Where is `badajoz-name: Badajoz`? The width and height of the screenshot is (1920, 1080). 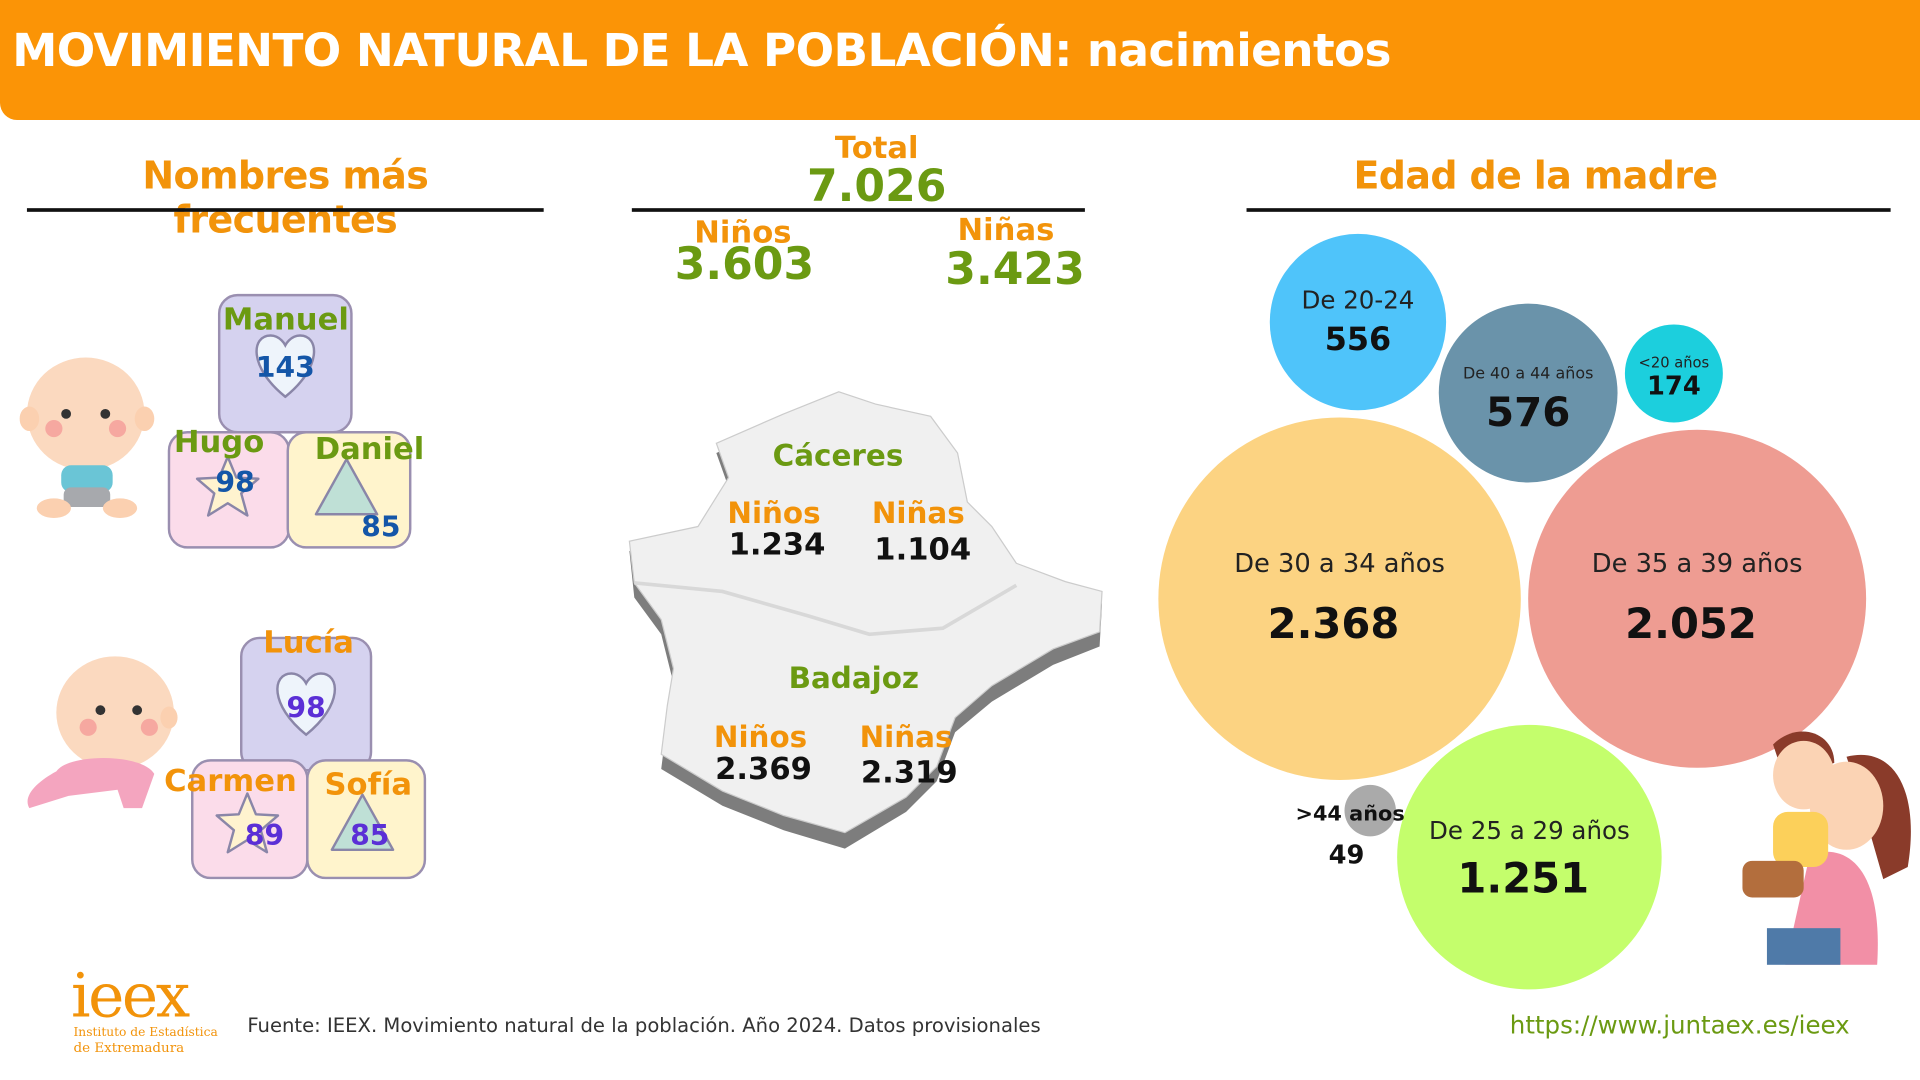
badajoz-name: Badajoz is located at coordinates (854, 678).